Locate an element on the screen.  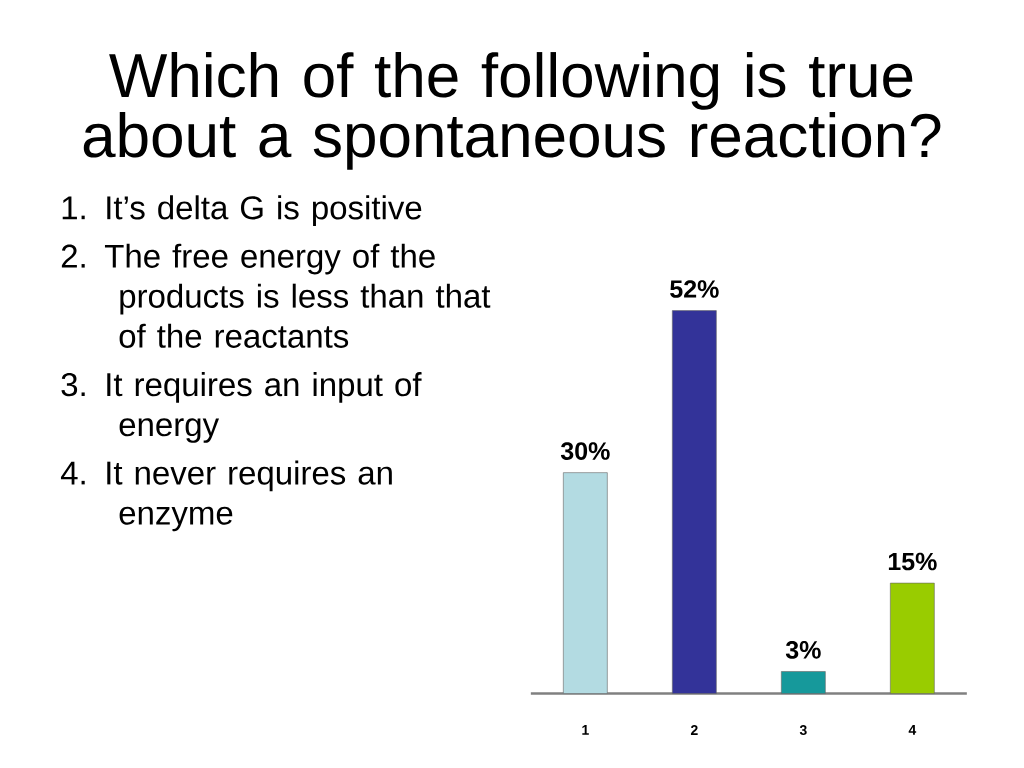
data-label: 15% is located at coordinates (912, 561).